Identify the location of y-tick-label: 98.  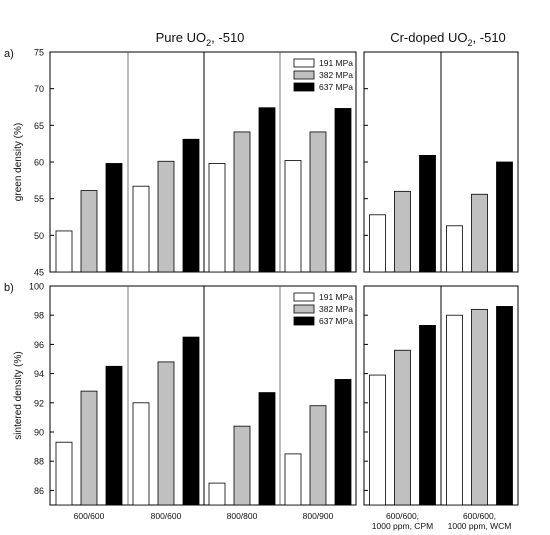
(39, 316).